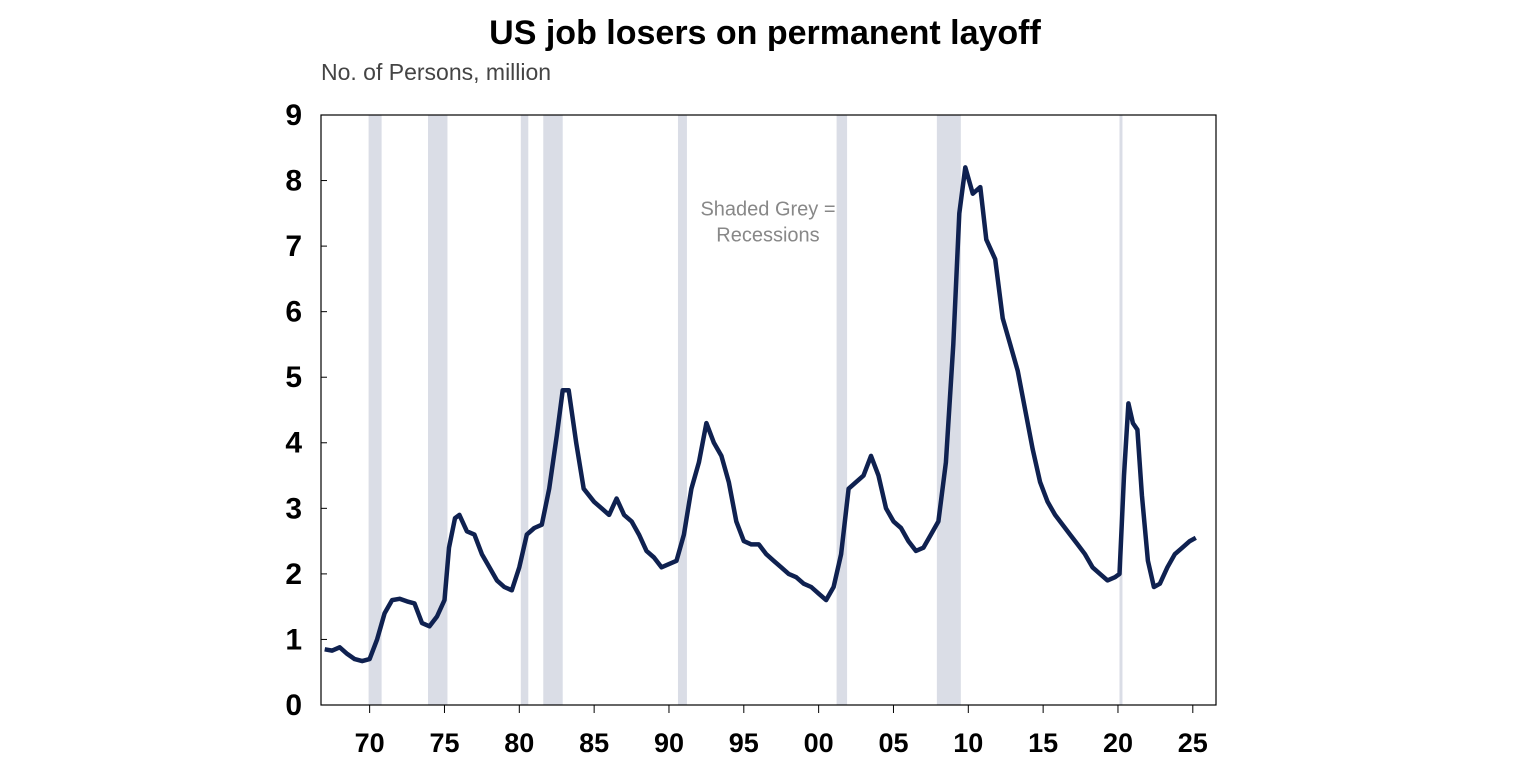  What do you see at coordinates (293, 639) in the screenshot?
I see `y-tick-label: 1` at bounding box center [293, 639].